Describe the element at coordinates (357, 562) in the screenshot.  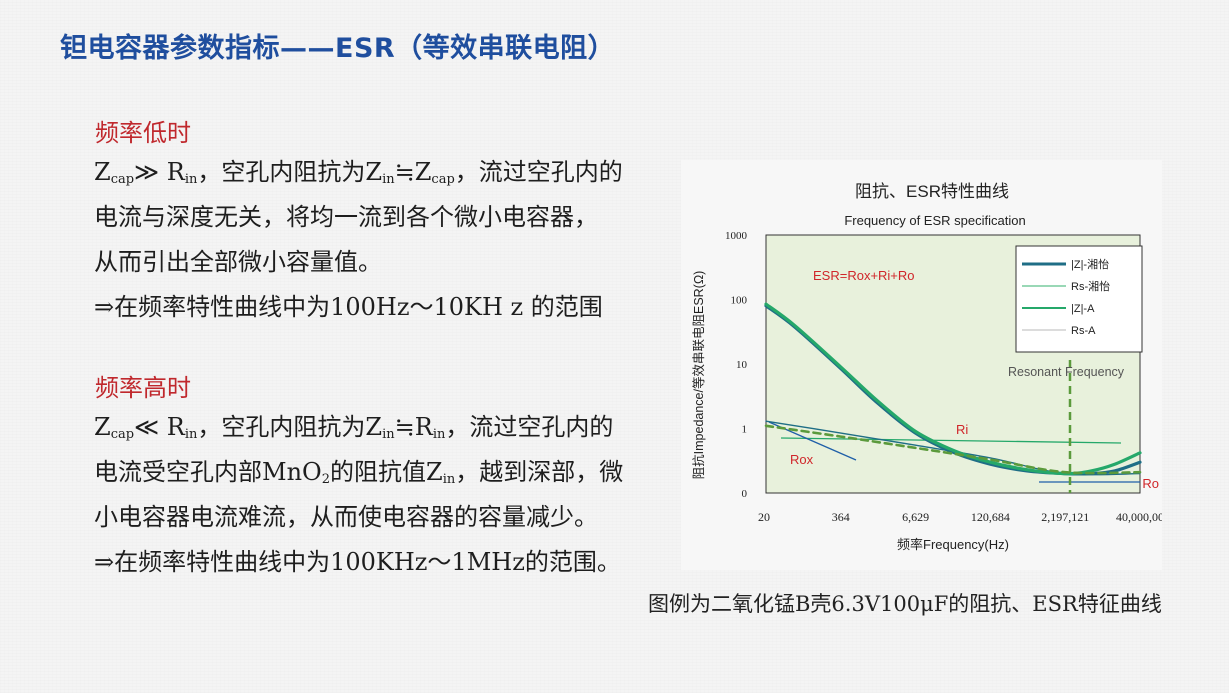
I see `high-freq-line-4: ⇒在频率特性曲线中为100KHz～1MHz的范围。` at that location.